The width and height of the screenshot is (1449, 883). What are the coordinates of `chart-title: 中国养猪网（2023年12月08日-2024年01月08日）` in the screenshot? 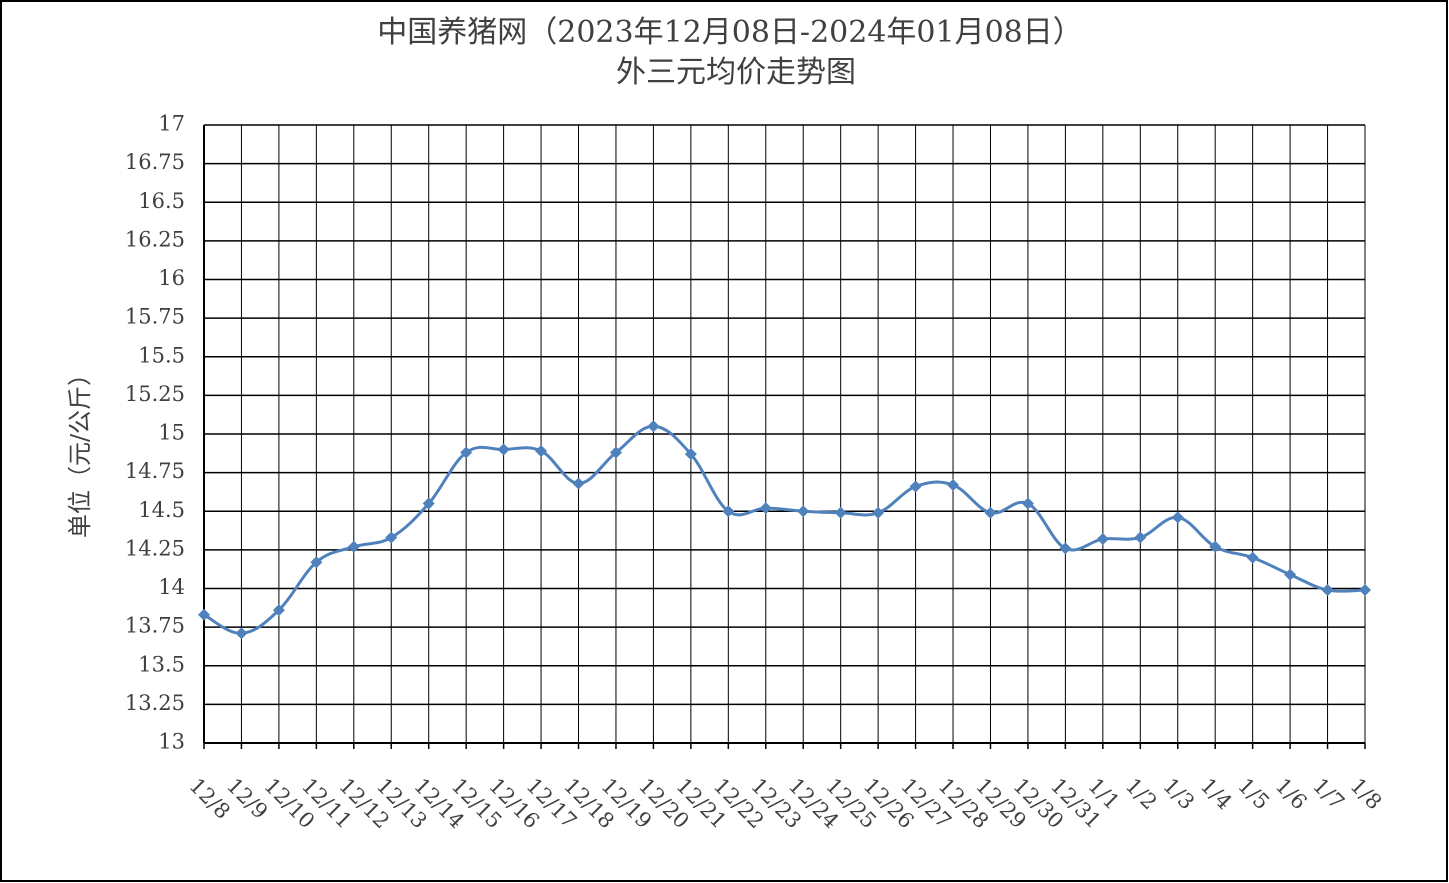 It's located at (730, 32).